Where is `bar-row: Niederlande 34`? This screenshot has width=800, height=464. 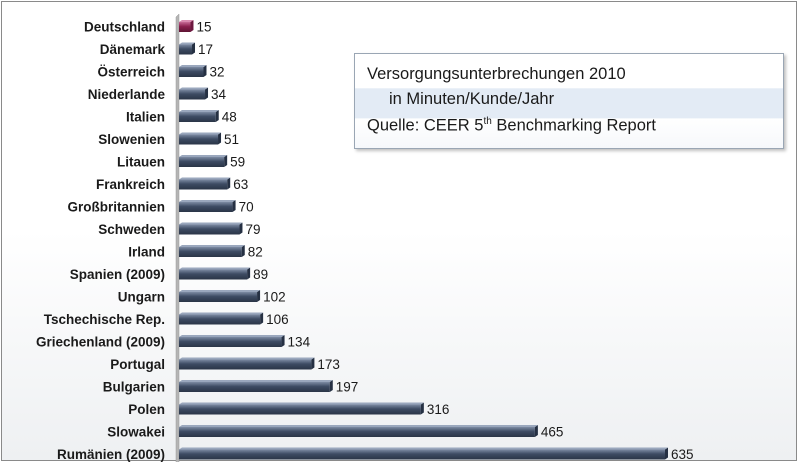 bar-row: Niederlande 34 is located at coordinates (157, 94).